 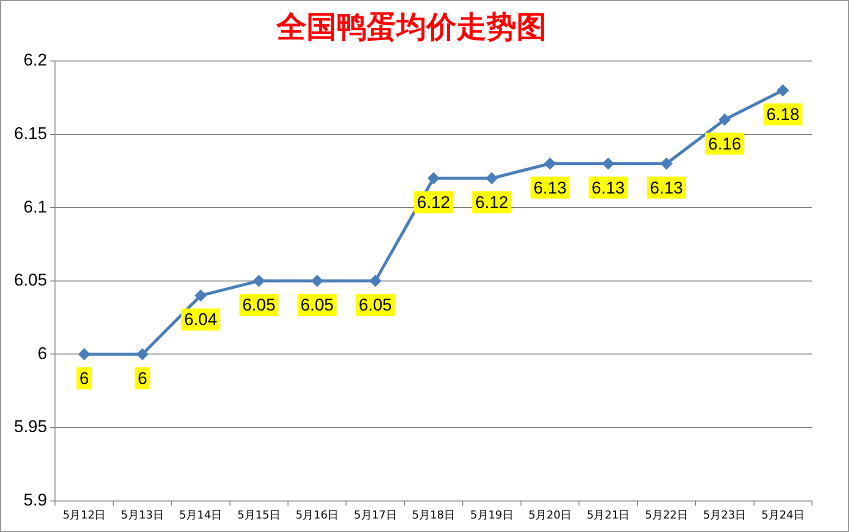 I want to click on x-tick-label: 5月15日, so click(x=258, y=515).